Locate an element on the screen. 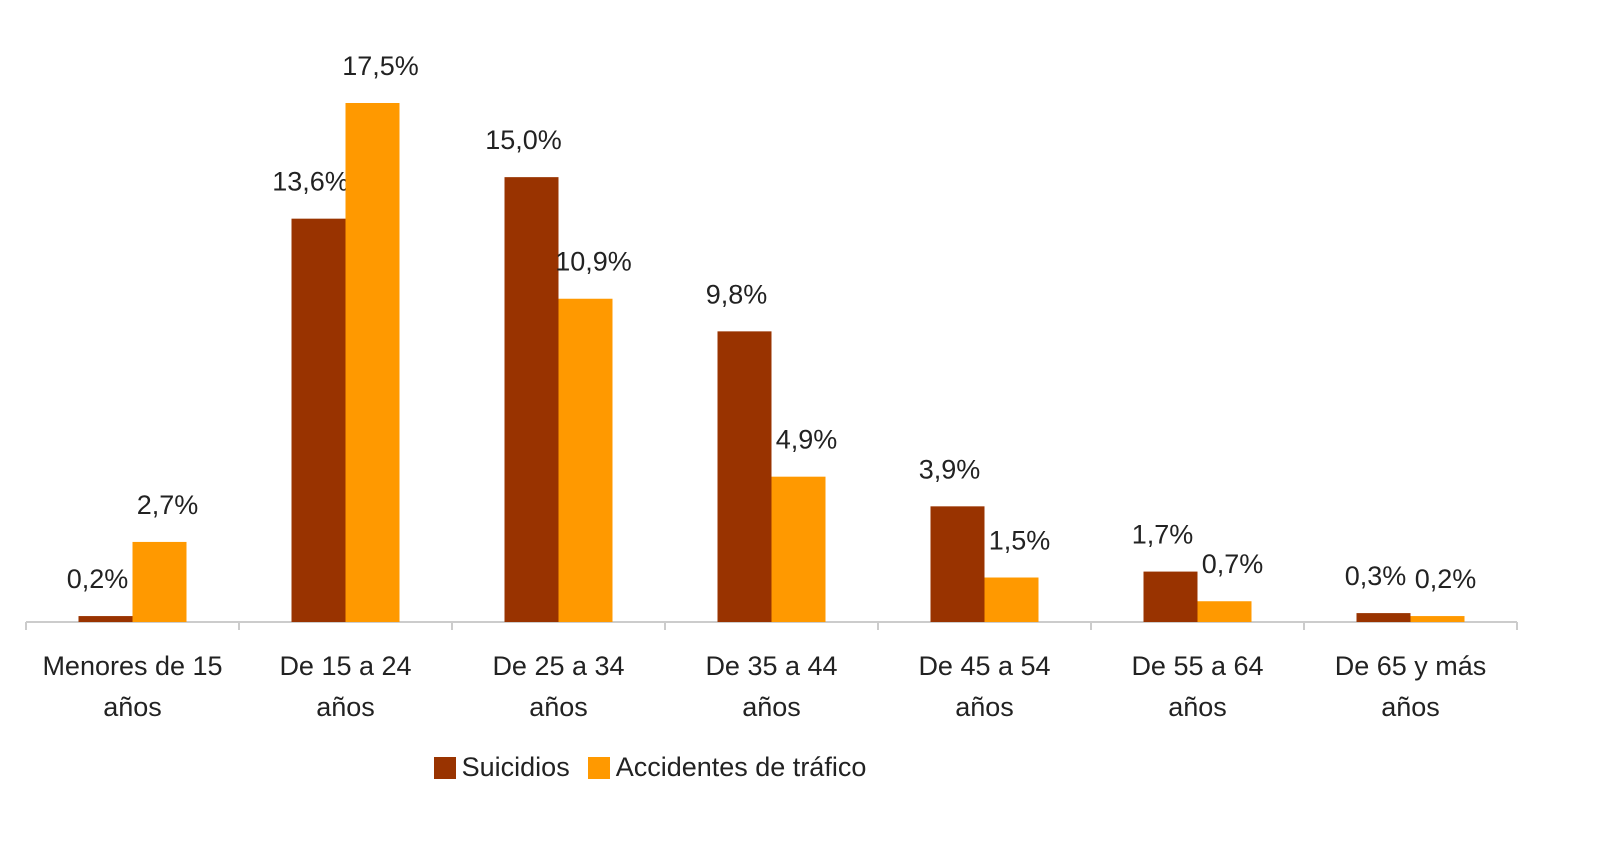 This screenshot has width=1600, height=845. data-label: 1,5% is located at coordinates (1020, 541).